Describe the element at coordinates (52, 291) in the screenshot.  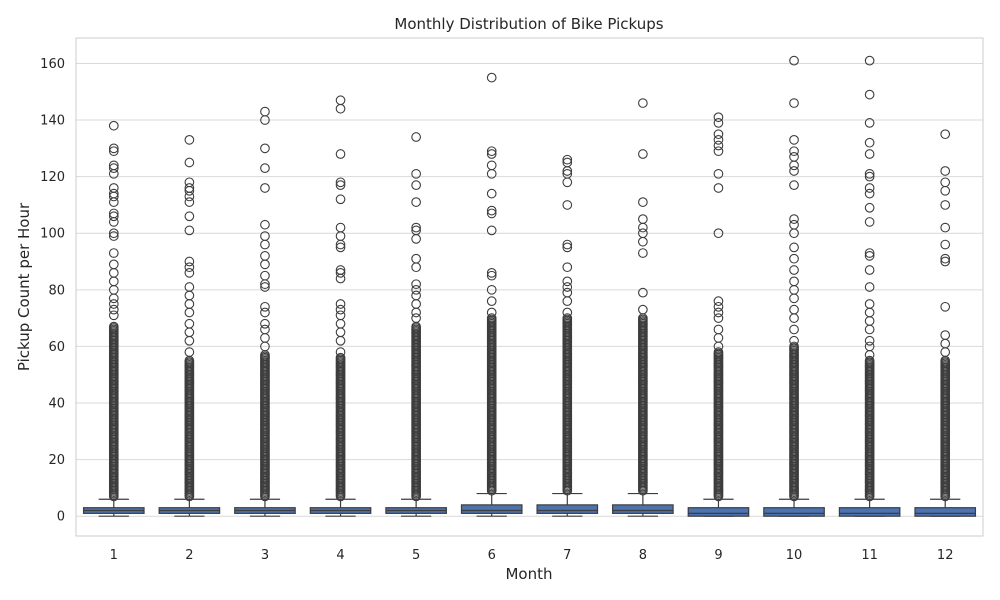
I see `y-axis-ticks: 0 20 40 60 80 100 120 140 160` at that location.